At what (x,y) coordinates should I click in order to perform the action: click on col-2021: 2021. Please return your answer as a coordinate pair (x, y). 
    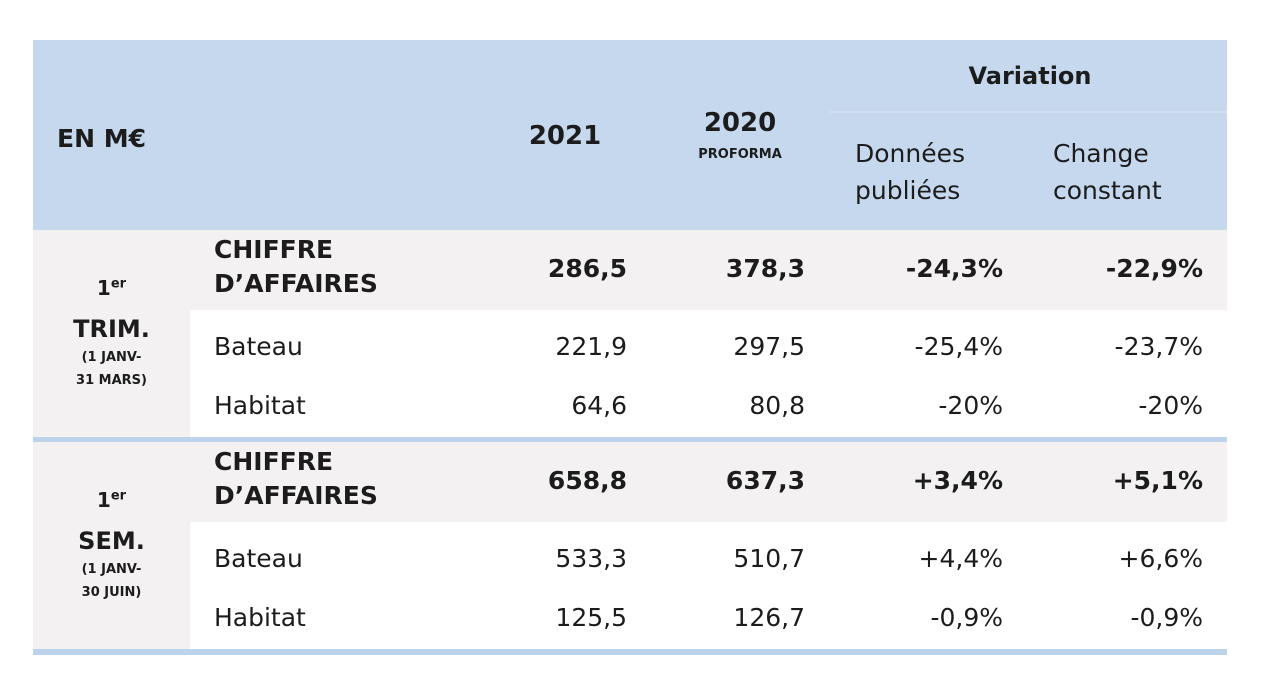
    Looking at the image, I should click on (565, 136).